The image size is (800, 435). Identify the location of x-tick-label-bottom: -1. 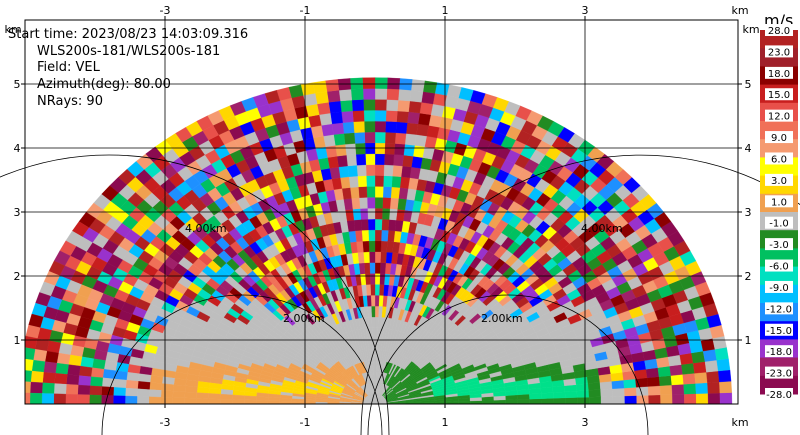
(305, 422).